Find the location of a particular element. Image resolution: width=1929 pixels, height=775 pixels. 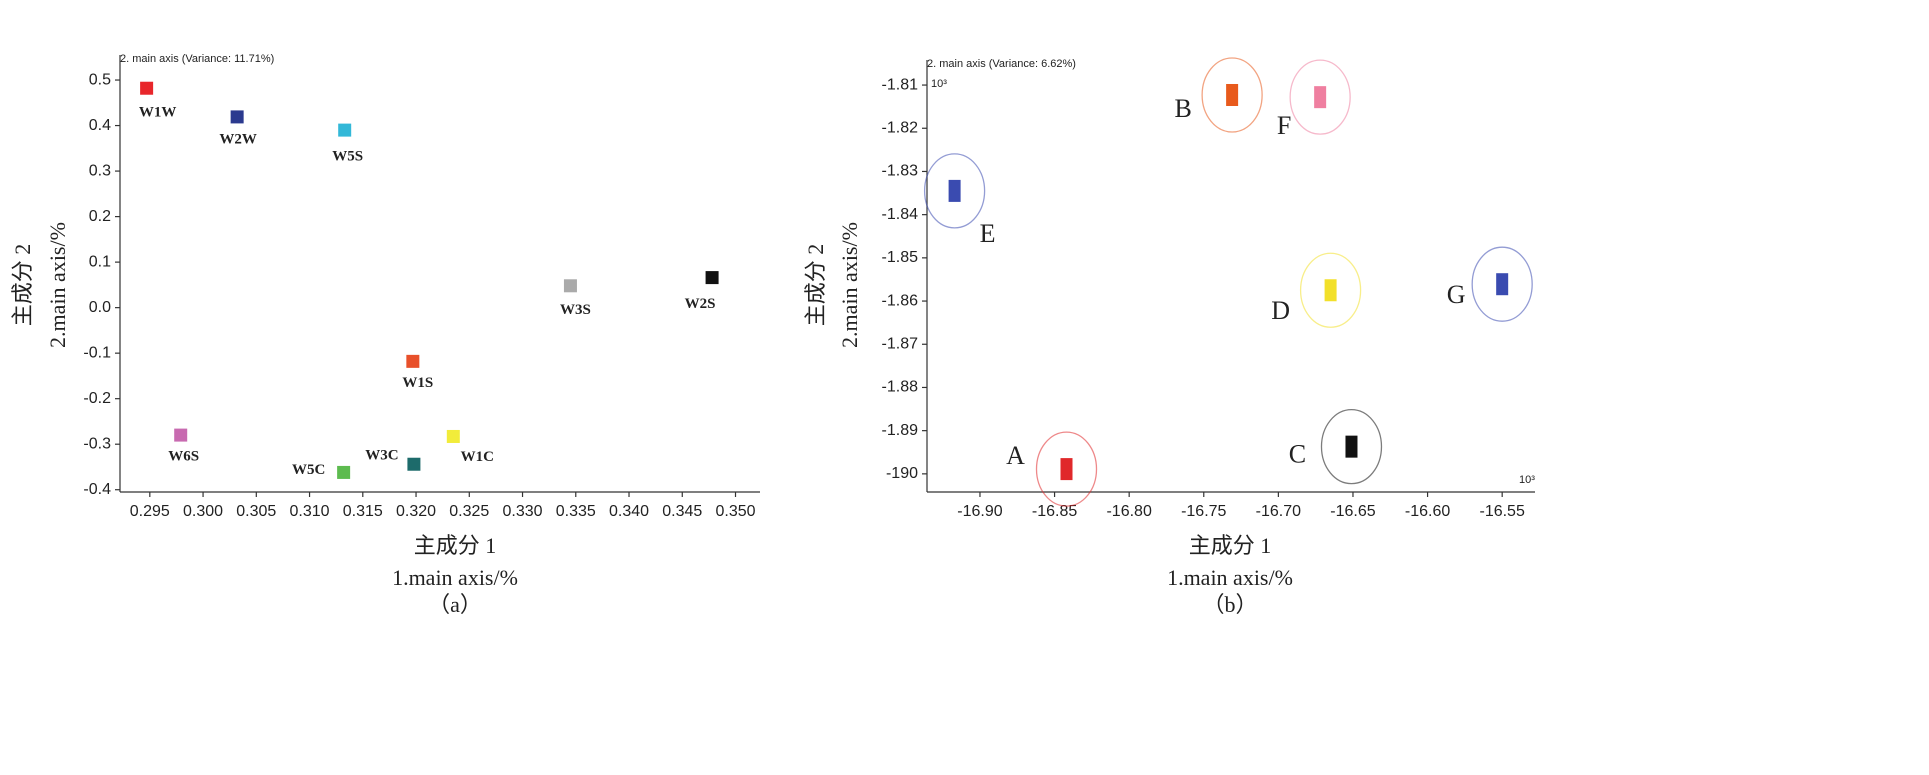

x-tick-label: -16.65 is located at coordinates (1352, 511).